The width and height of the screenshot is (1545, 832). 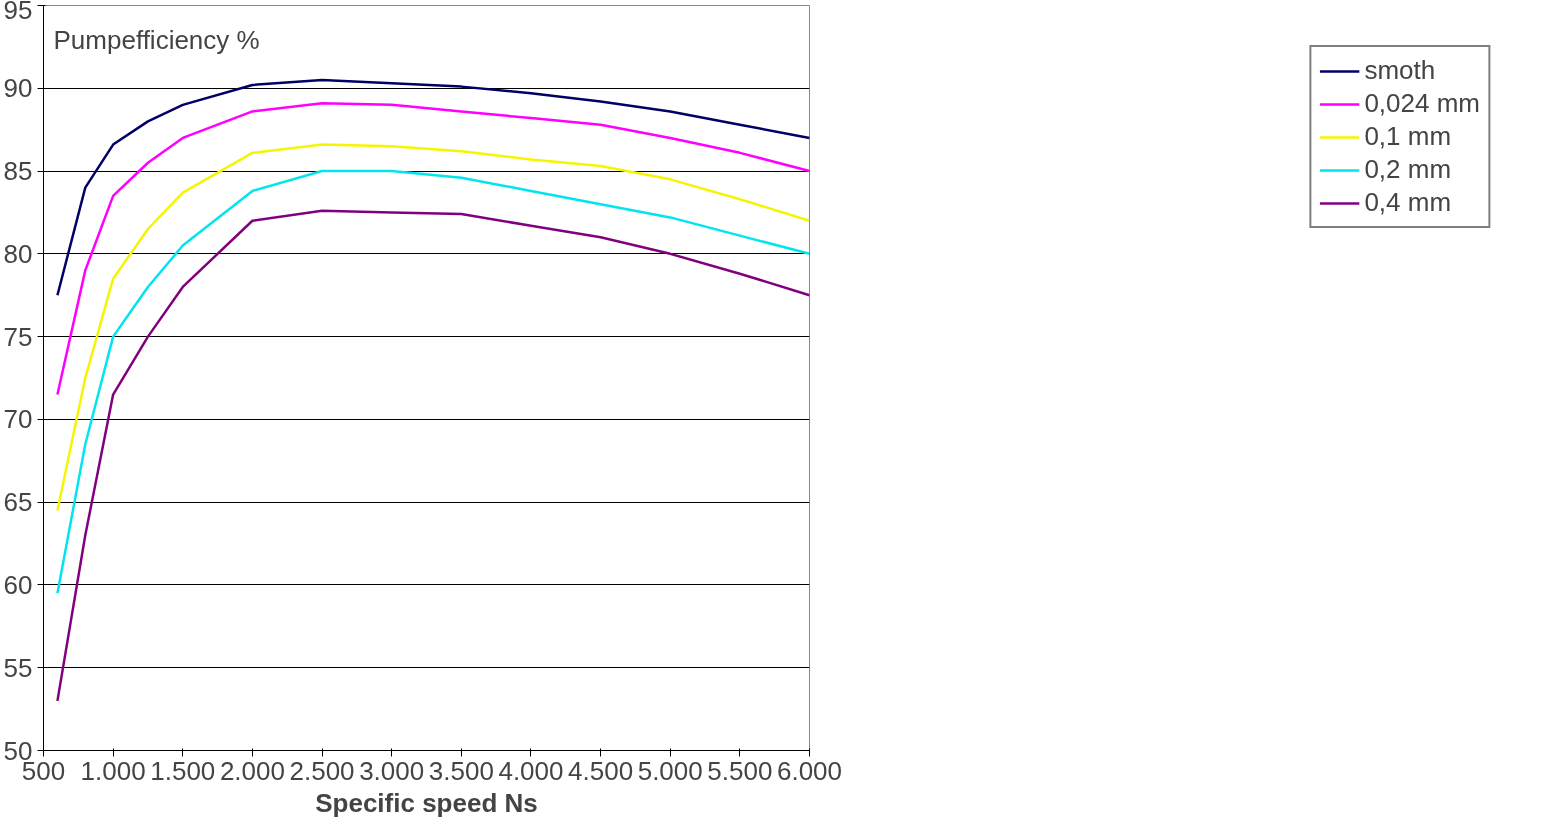 What do you see at coordinates (156, 40) in the screenshot?
I see `y-axis-title: Pumpefficiency %` at bounding box center [156, 40].